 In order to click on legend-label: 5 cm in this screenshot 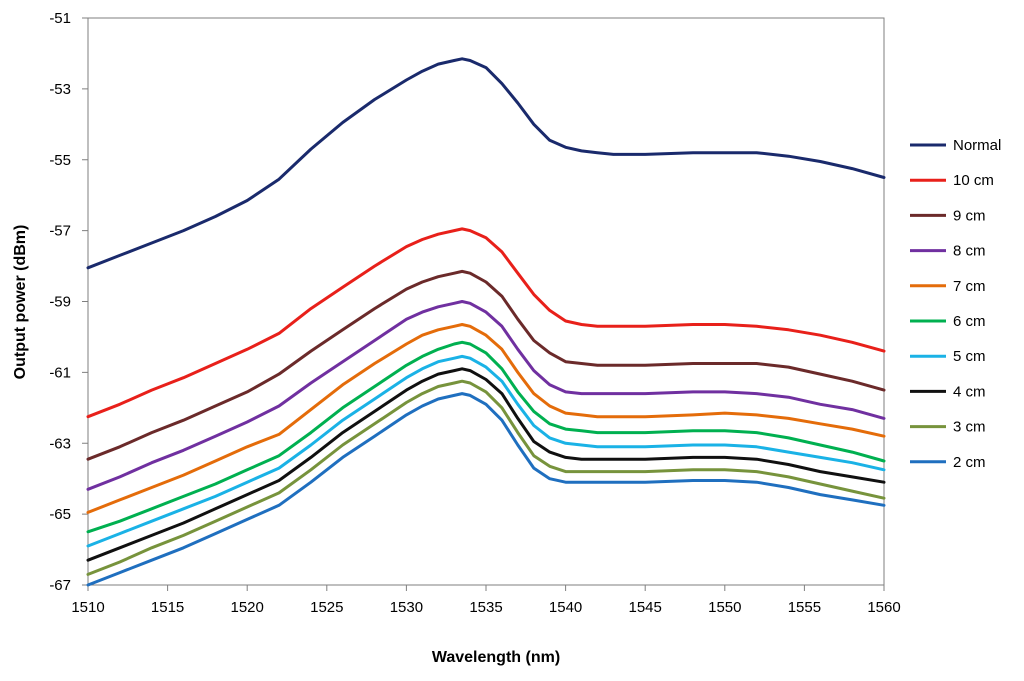, I will do `click(969, 356)`.